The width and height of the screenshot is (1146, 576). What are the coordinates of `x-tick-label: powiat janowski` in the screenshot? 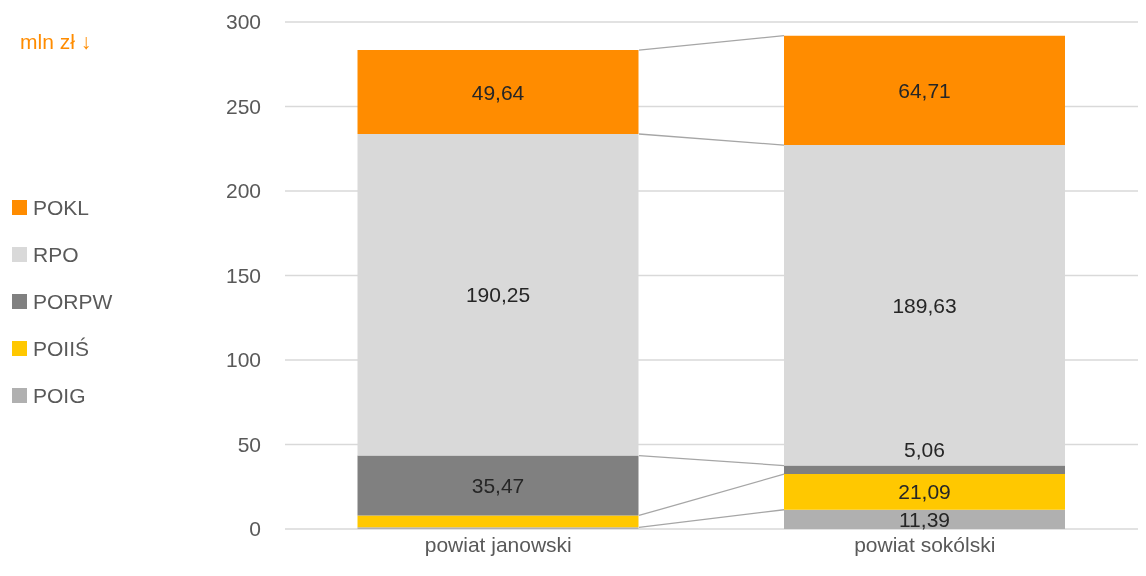 It's located at (498, 544).